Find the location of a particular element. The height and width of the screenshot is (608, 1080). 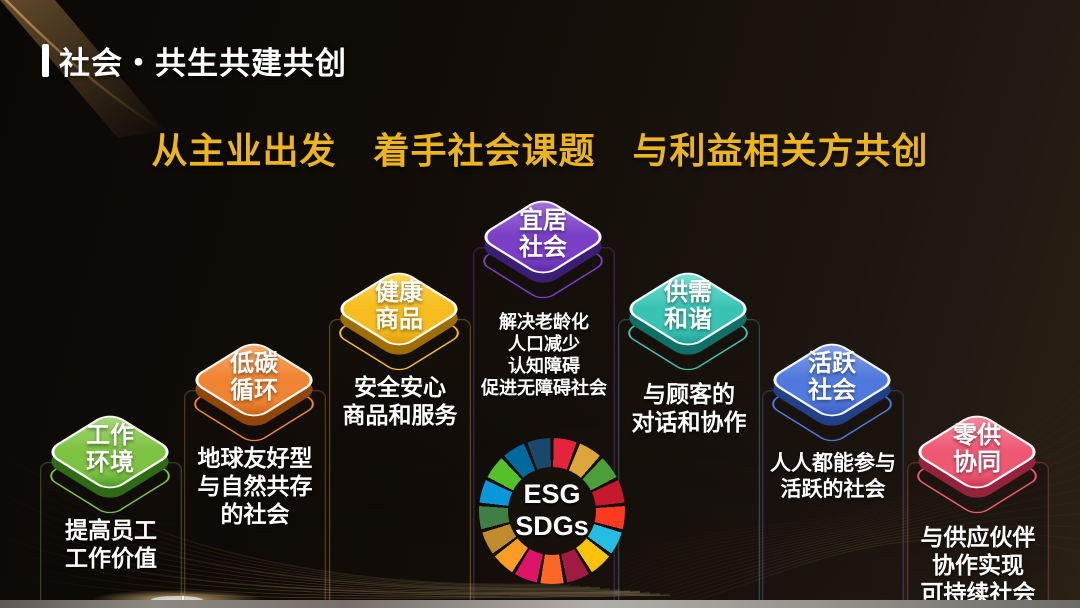

podium-description: 与顾客的 对话和协作 is located at coordinates (689, 408).